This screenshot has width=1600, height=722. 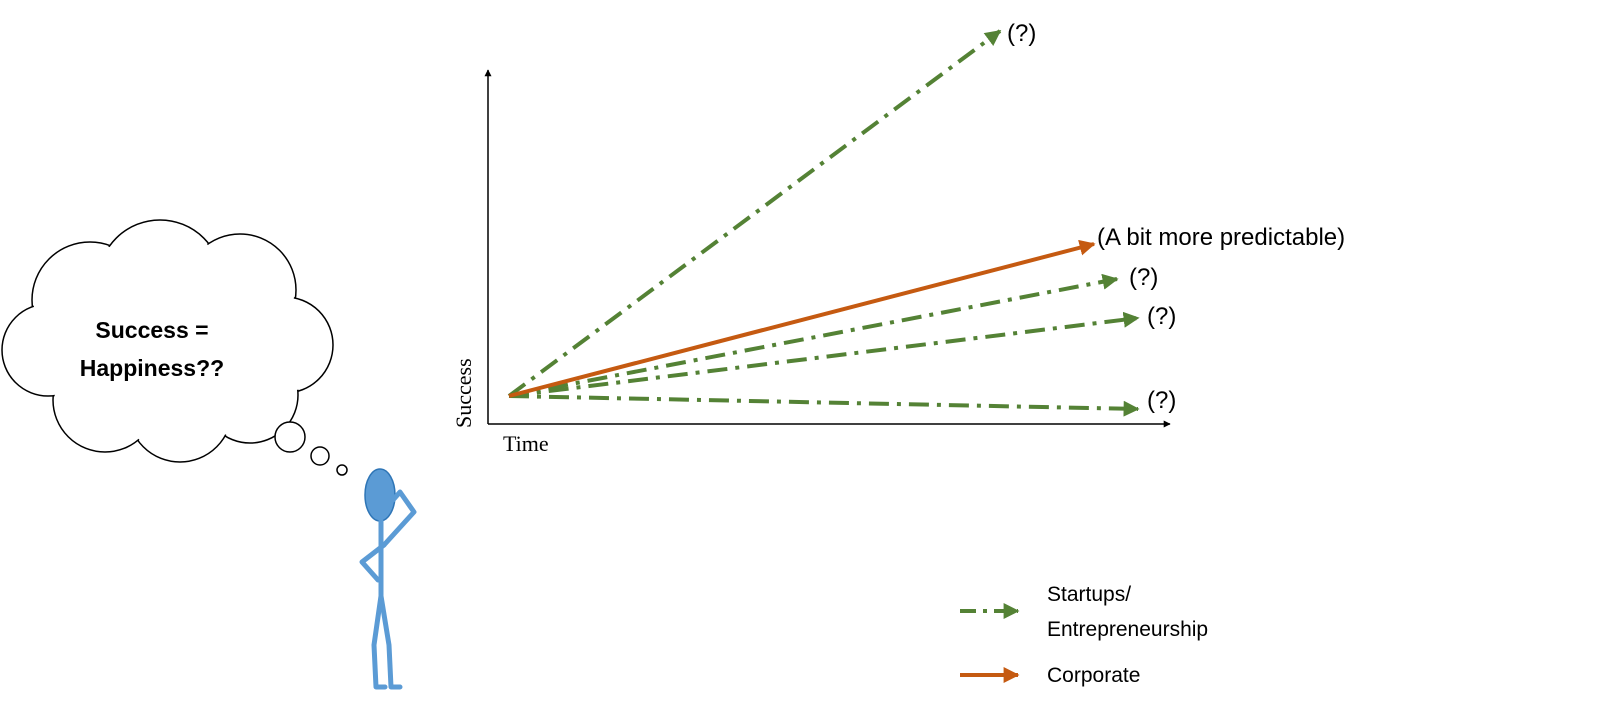 I want to click on stick-figure-raised-arm, so click(x=399, y=518).